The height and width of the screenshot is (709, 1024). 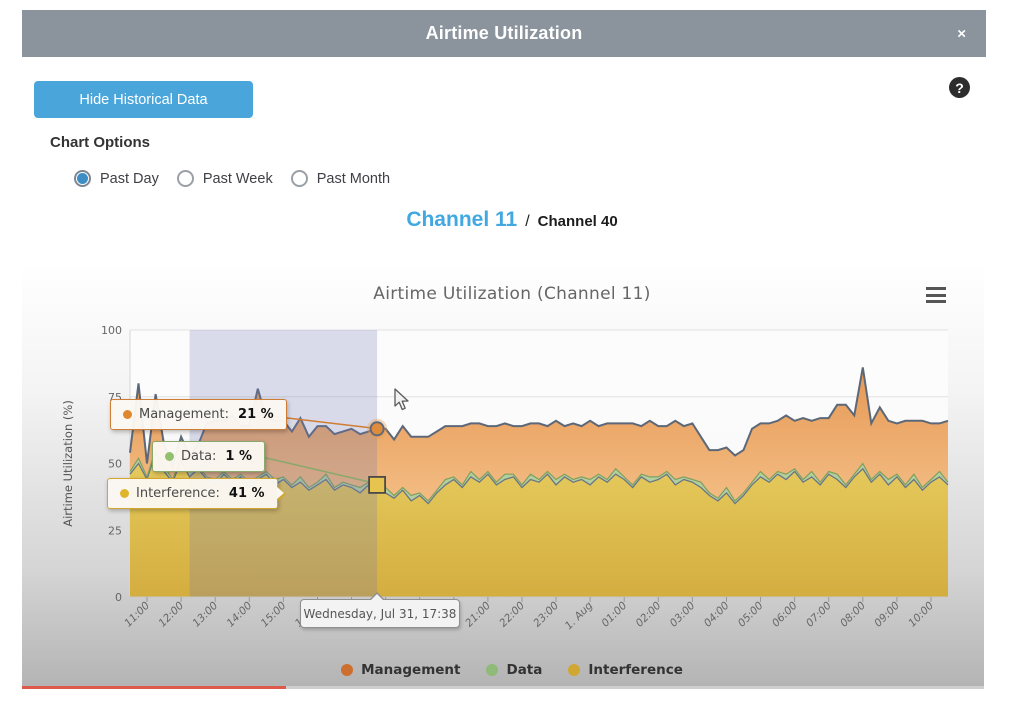 I want to click on close-icon: ×, so click(x=961, y=33).